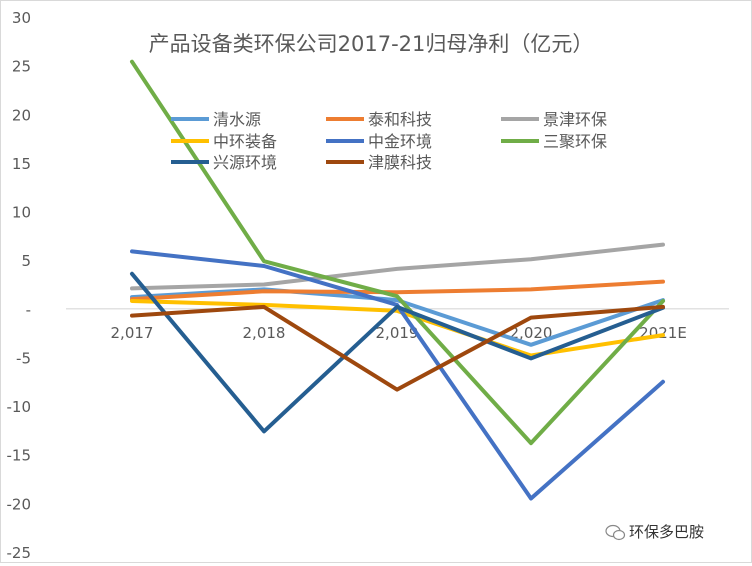 Image resolution: width=752 pixels, height=566 pixels. Describe the element at coordinates (19, 407) in the screenshot. I see `y-tick-label: -10` at that location.